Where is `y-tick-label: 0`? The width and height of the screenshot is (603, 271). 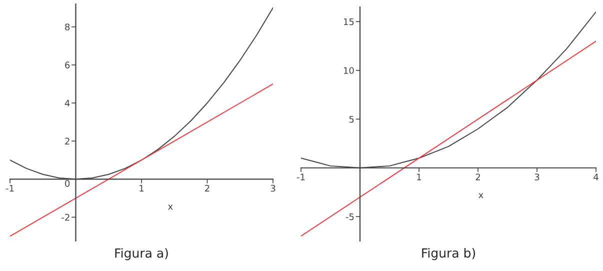 y-tick-label: 0 is located at coordinates (67, 183).